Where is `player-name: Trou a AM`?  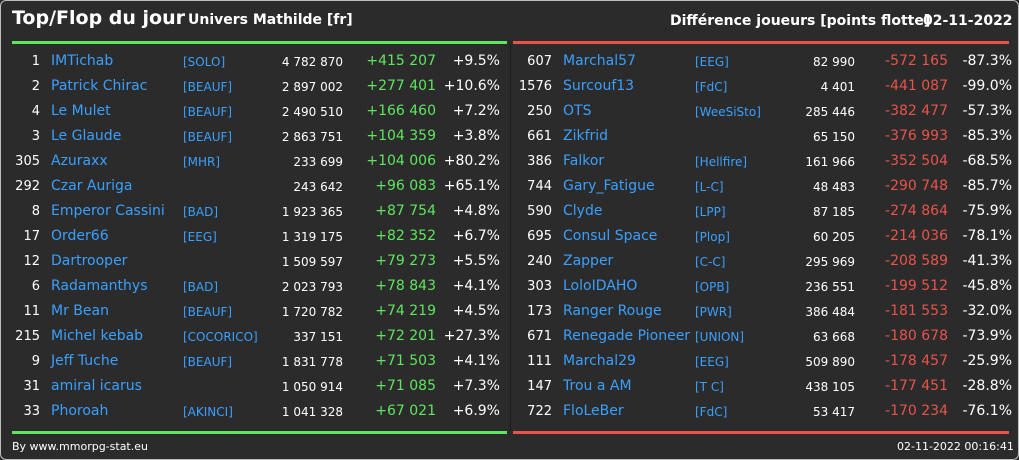 player-name: Trou a AM is located at coordinates (597, 386).